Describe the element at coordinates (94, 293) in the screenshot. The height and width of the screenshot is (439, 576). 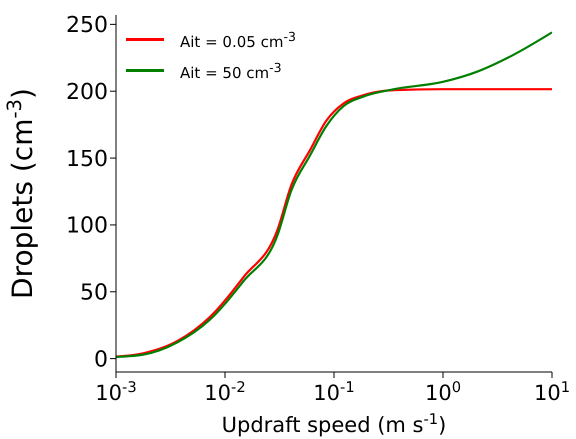
I see `y-tick-label: 50` at that location.